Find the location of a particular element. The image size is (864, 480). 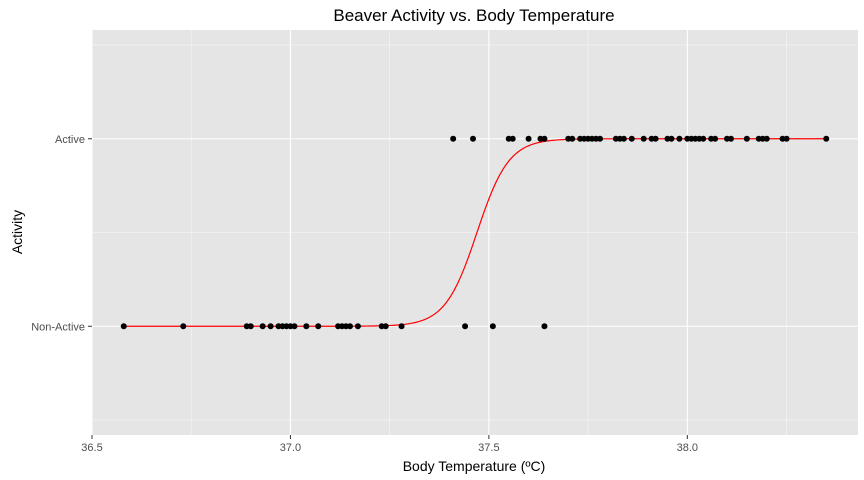

y-tick-label: Non-Active is located at coordinates (58, 327).